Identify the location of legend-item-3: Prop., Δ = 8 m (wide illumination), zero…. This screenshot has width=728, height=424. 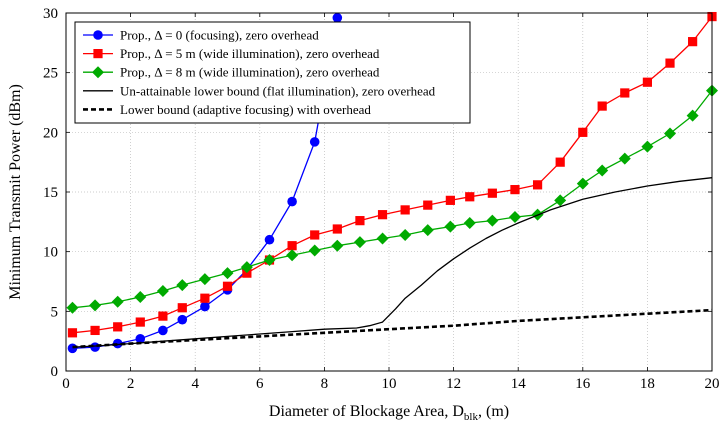
(231, 72).